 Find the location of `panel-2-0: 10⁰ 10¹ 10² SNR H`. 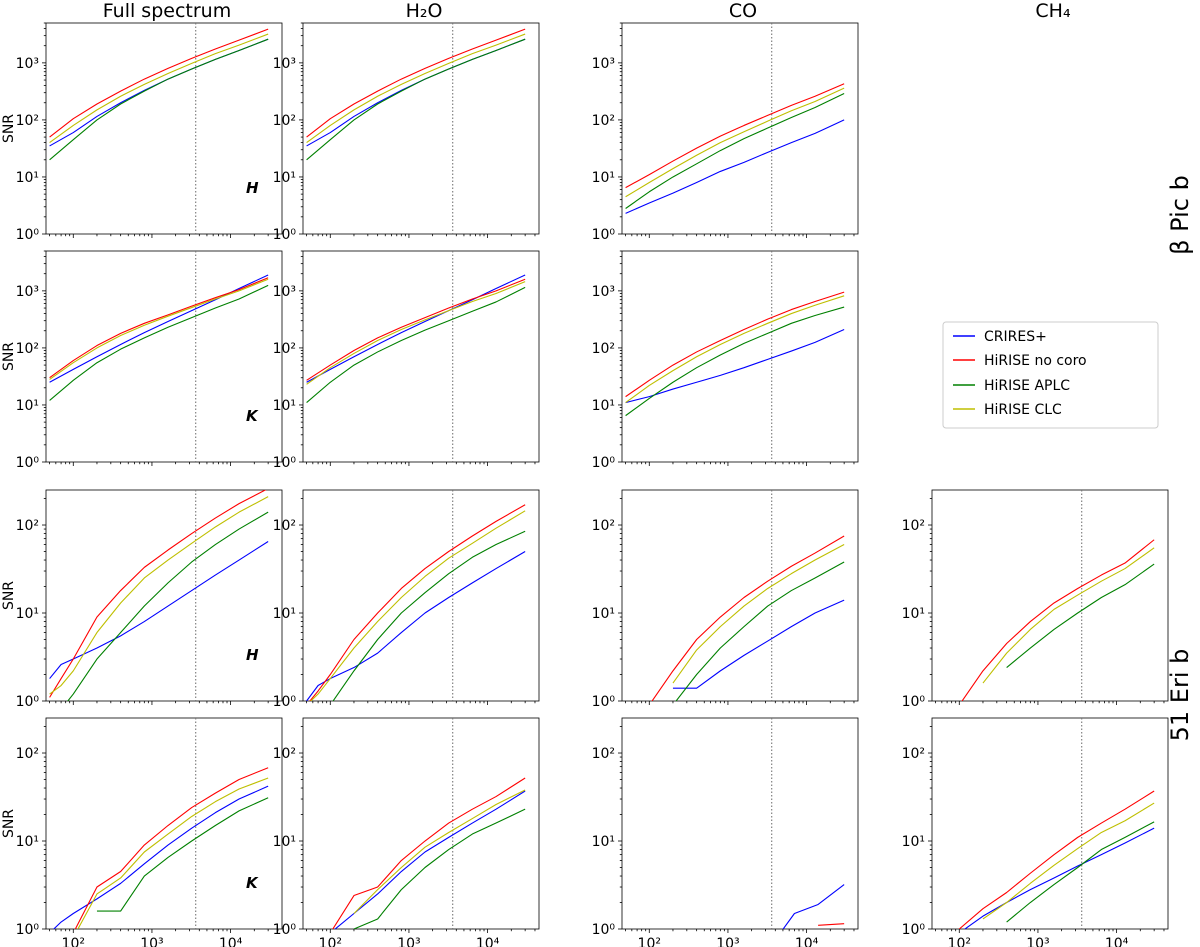

panel-2-0: 10⁰ 10¹ 10² SNR H is located at coordinates (142, 599).